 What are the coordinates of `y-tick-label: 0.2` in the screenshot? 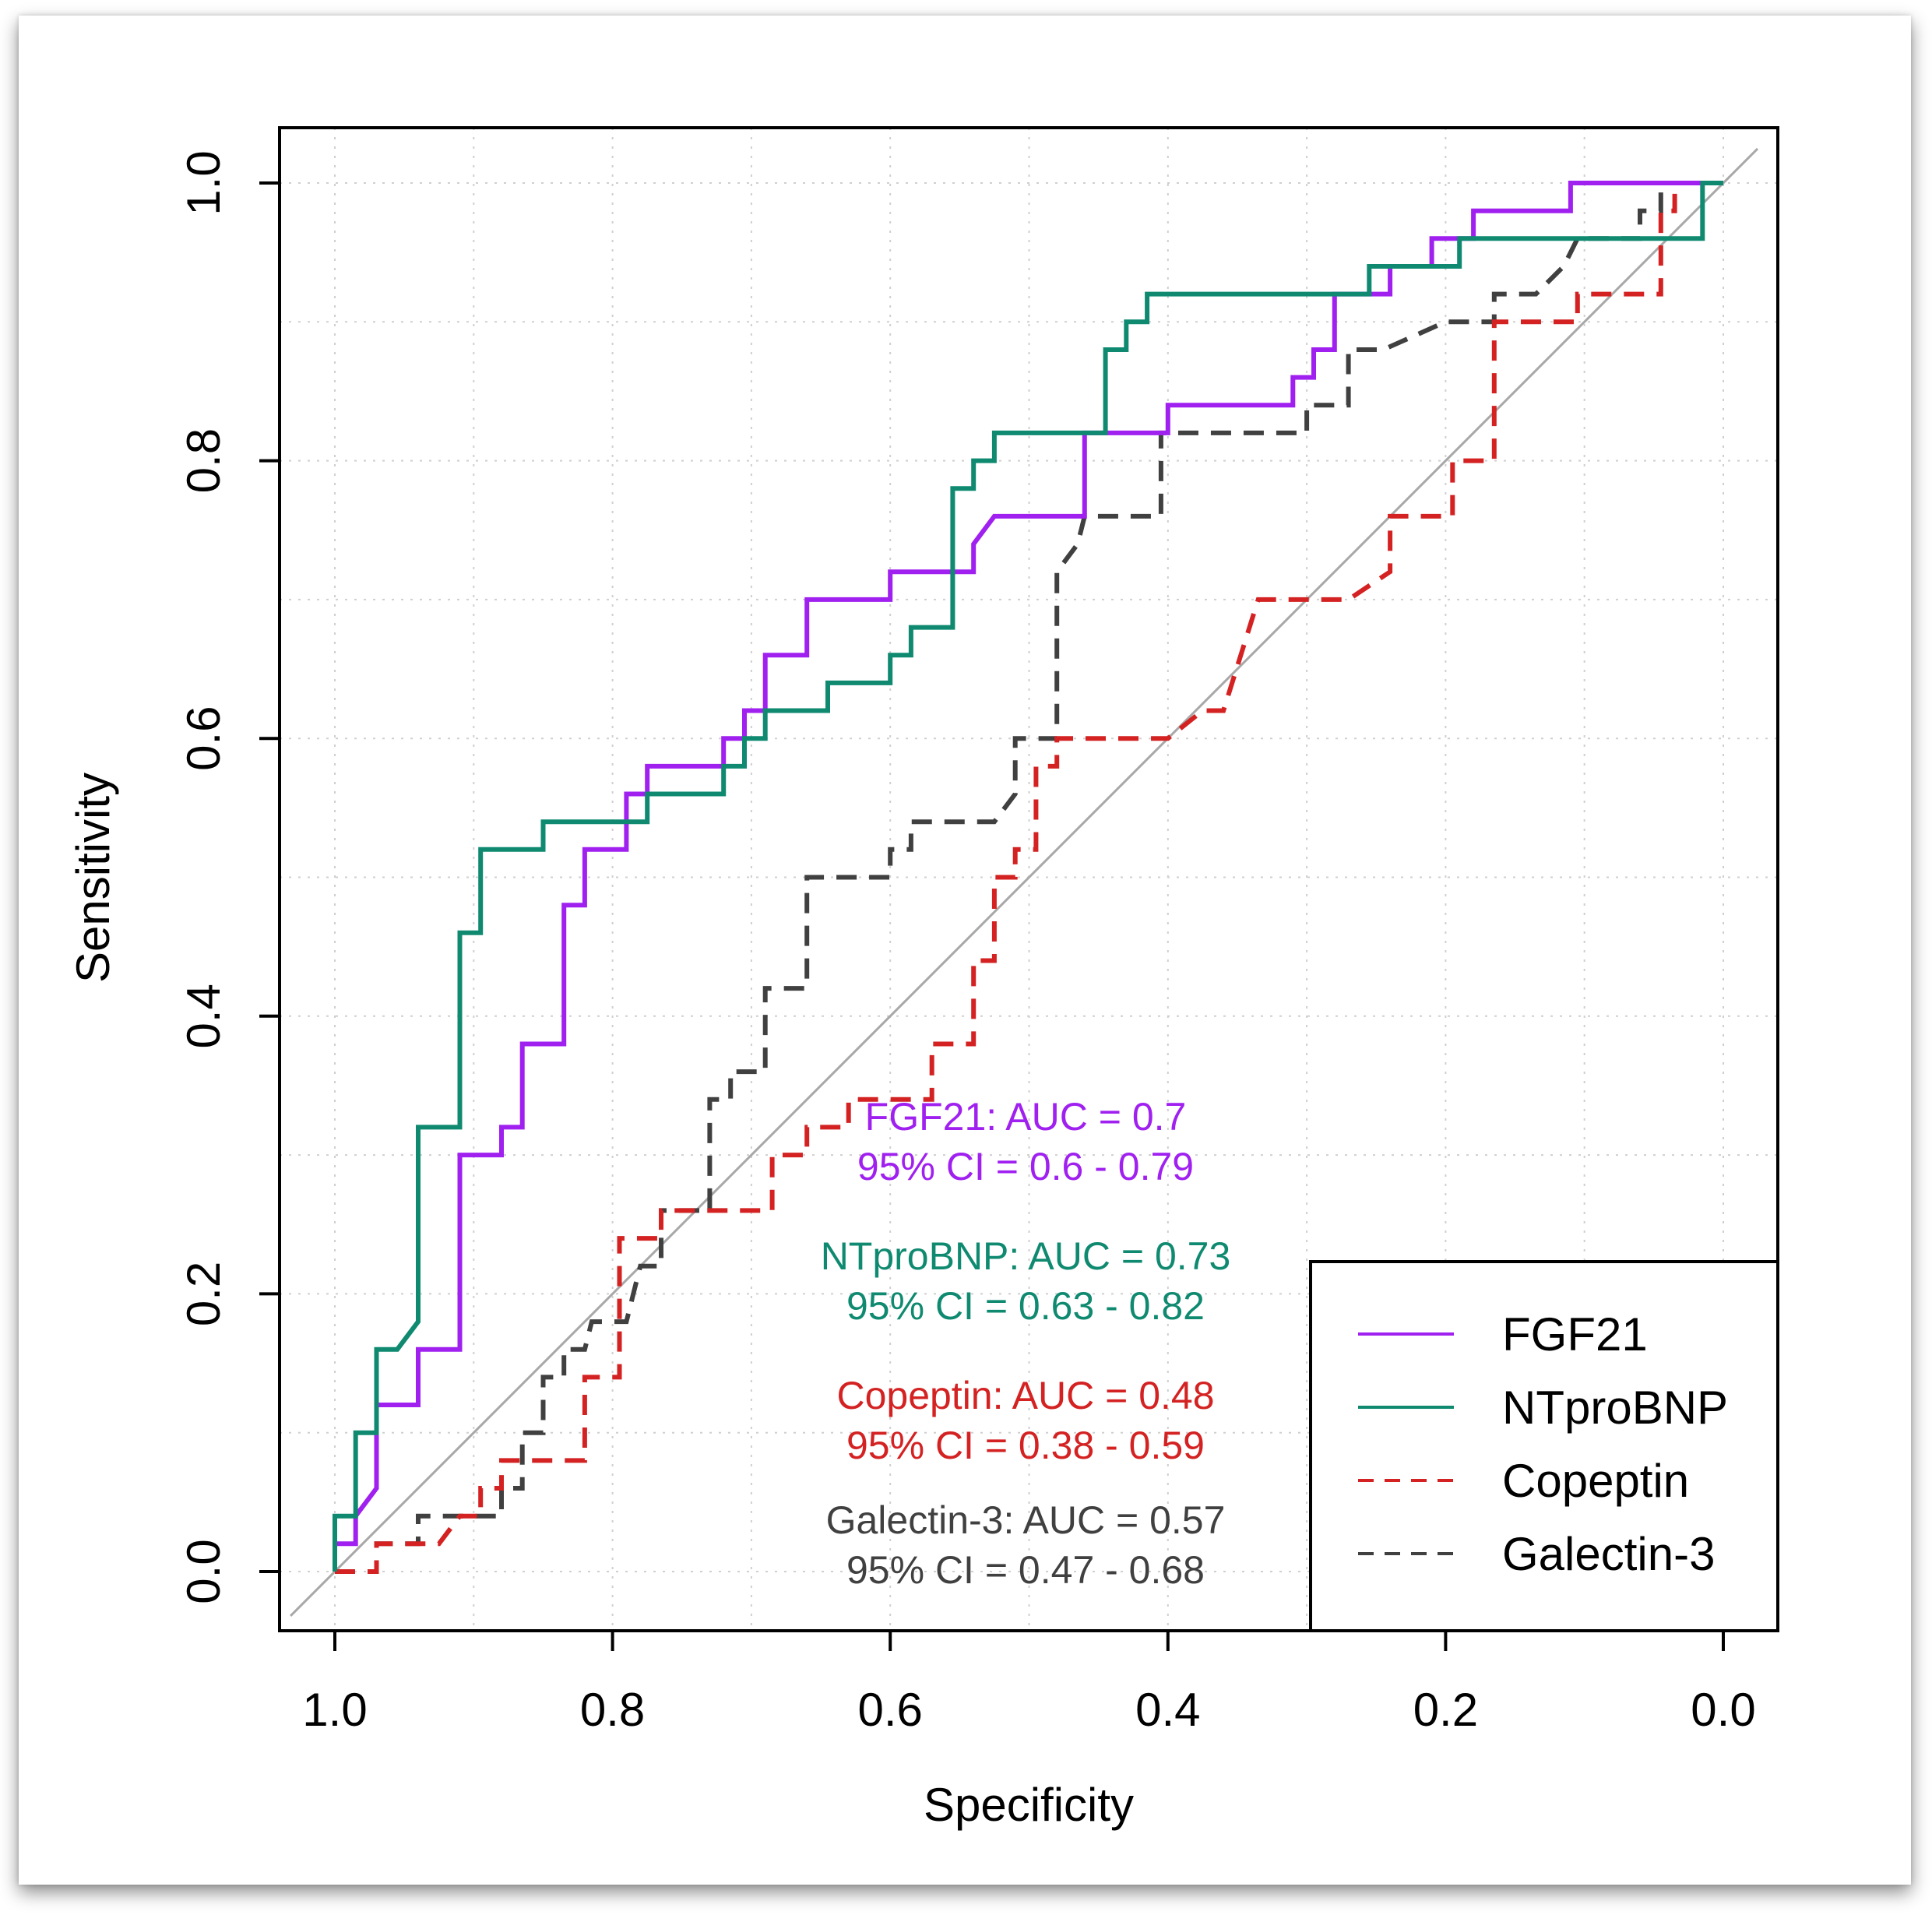 It's located at (204, 1294).